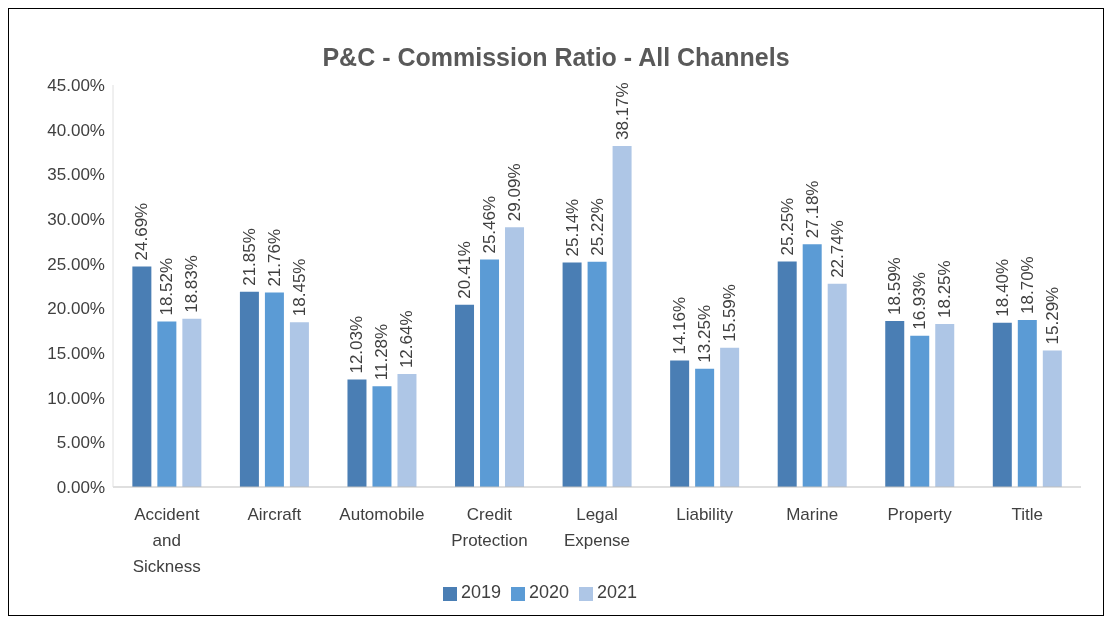 The height and width of the screenshot is (617, 1112). I want to click on x-tick-label: Marine, so click(812, 514).